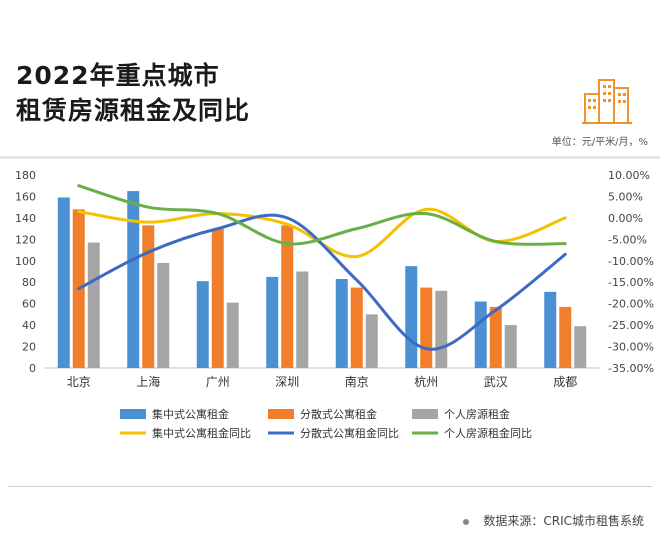 The width and height of the screenshot is (660, 533). I want to click on x-tick-label: 成都, so click(565, 382).